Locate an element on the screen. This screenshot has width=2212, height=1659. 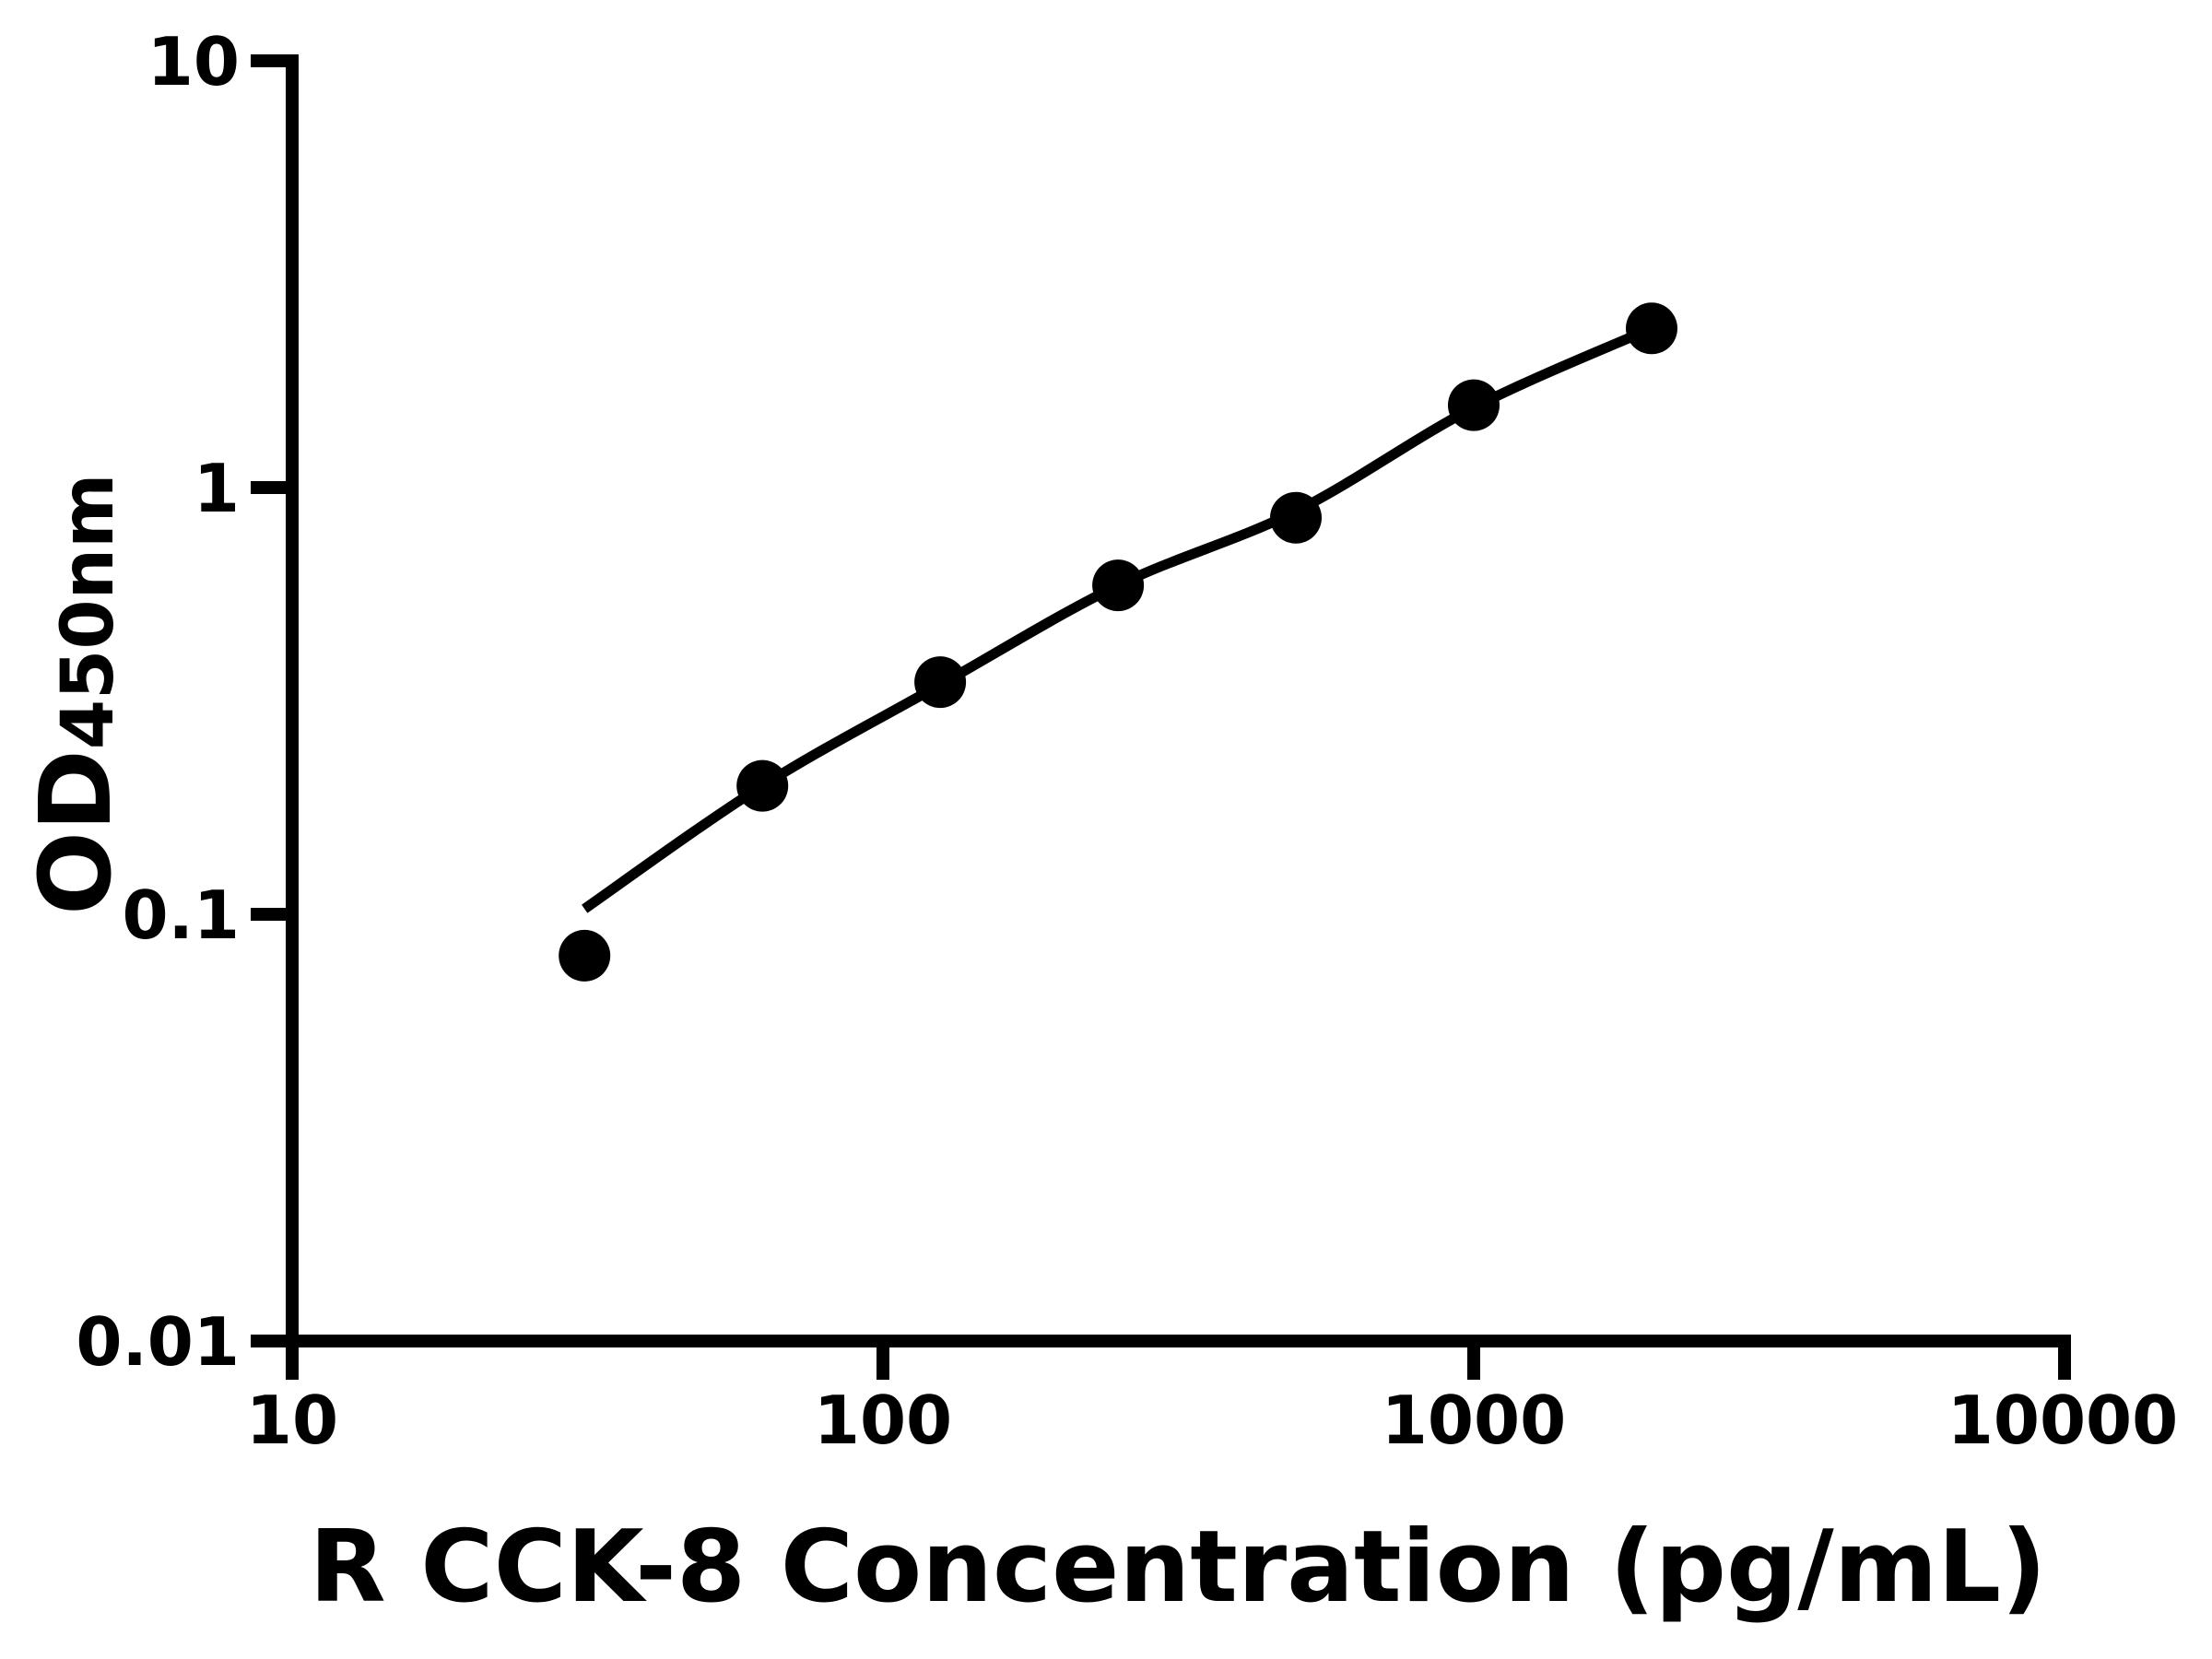
y-axis-title: OD450nm is located at coordinates (76, 694).